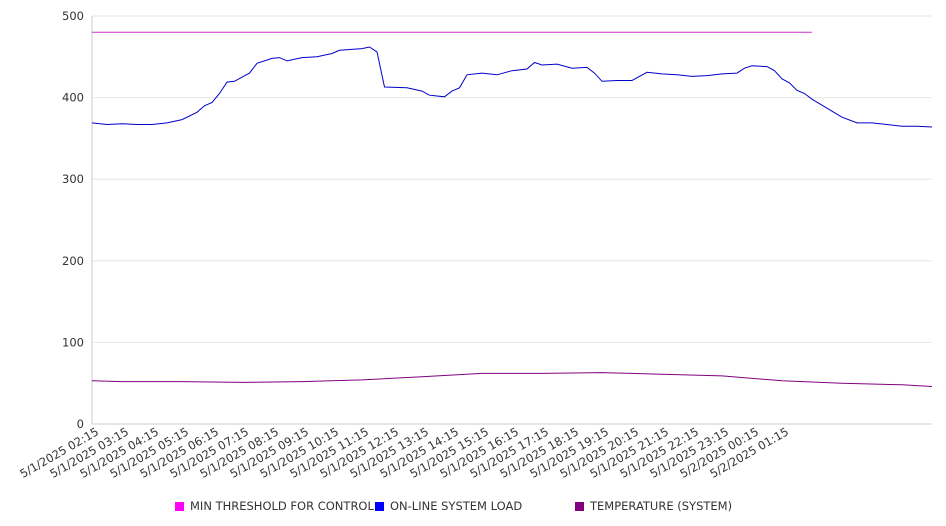  I want to click on y-tick-label: 0, so click(80, 424).